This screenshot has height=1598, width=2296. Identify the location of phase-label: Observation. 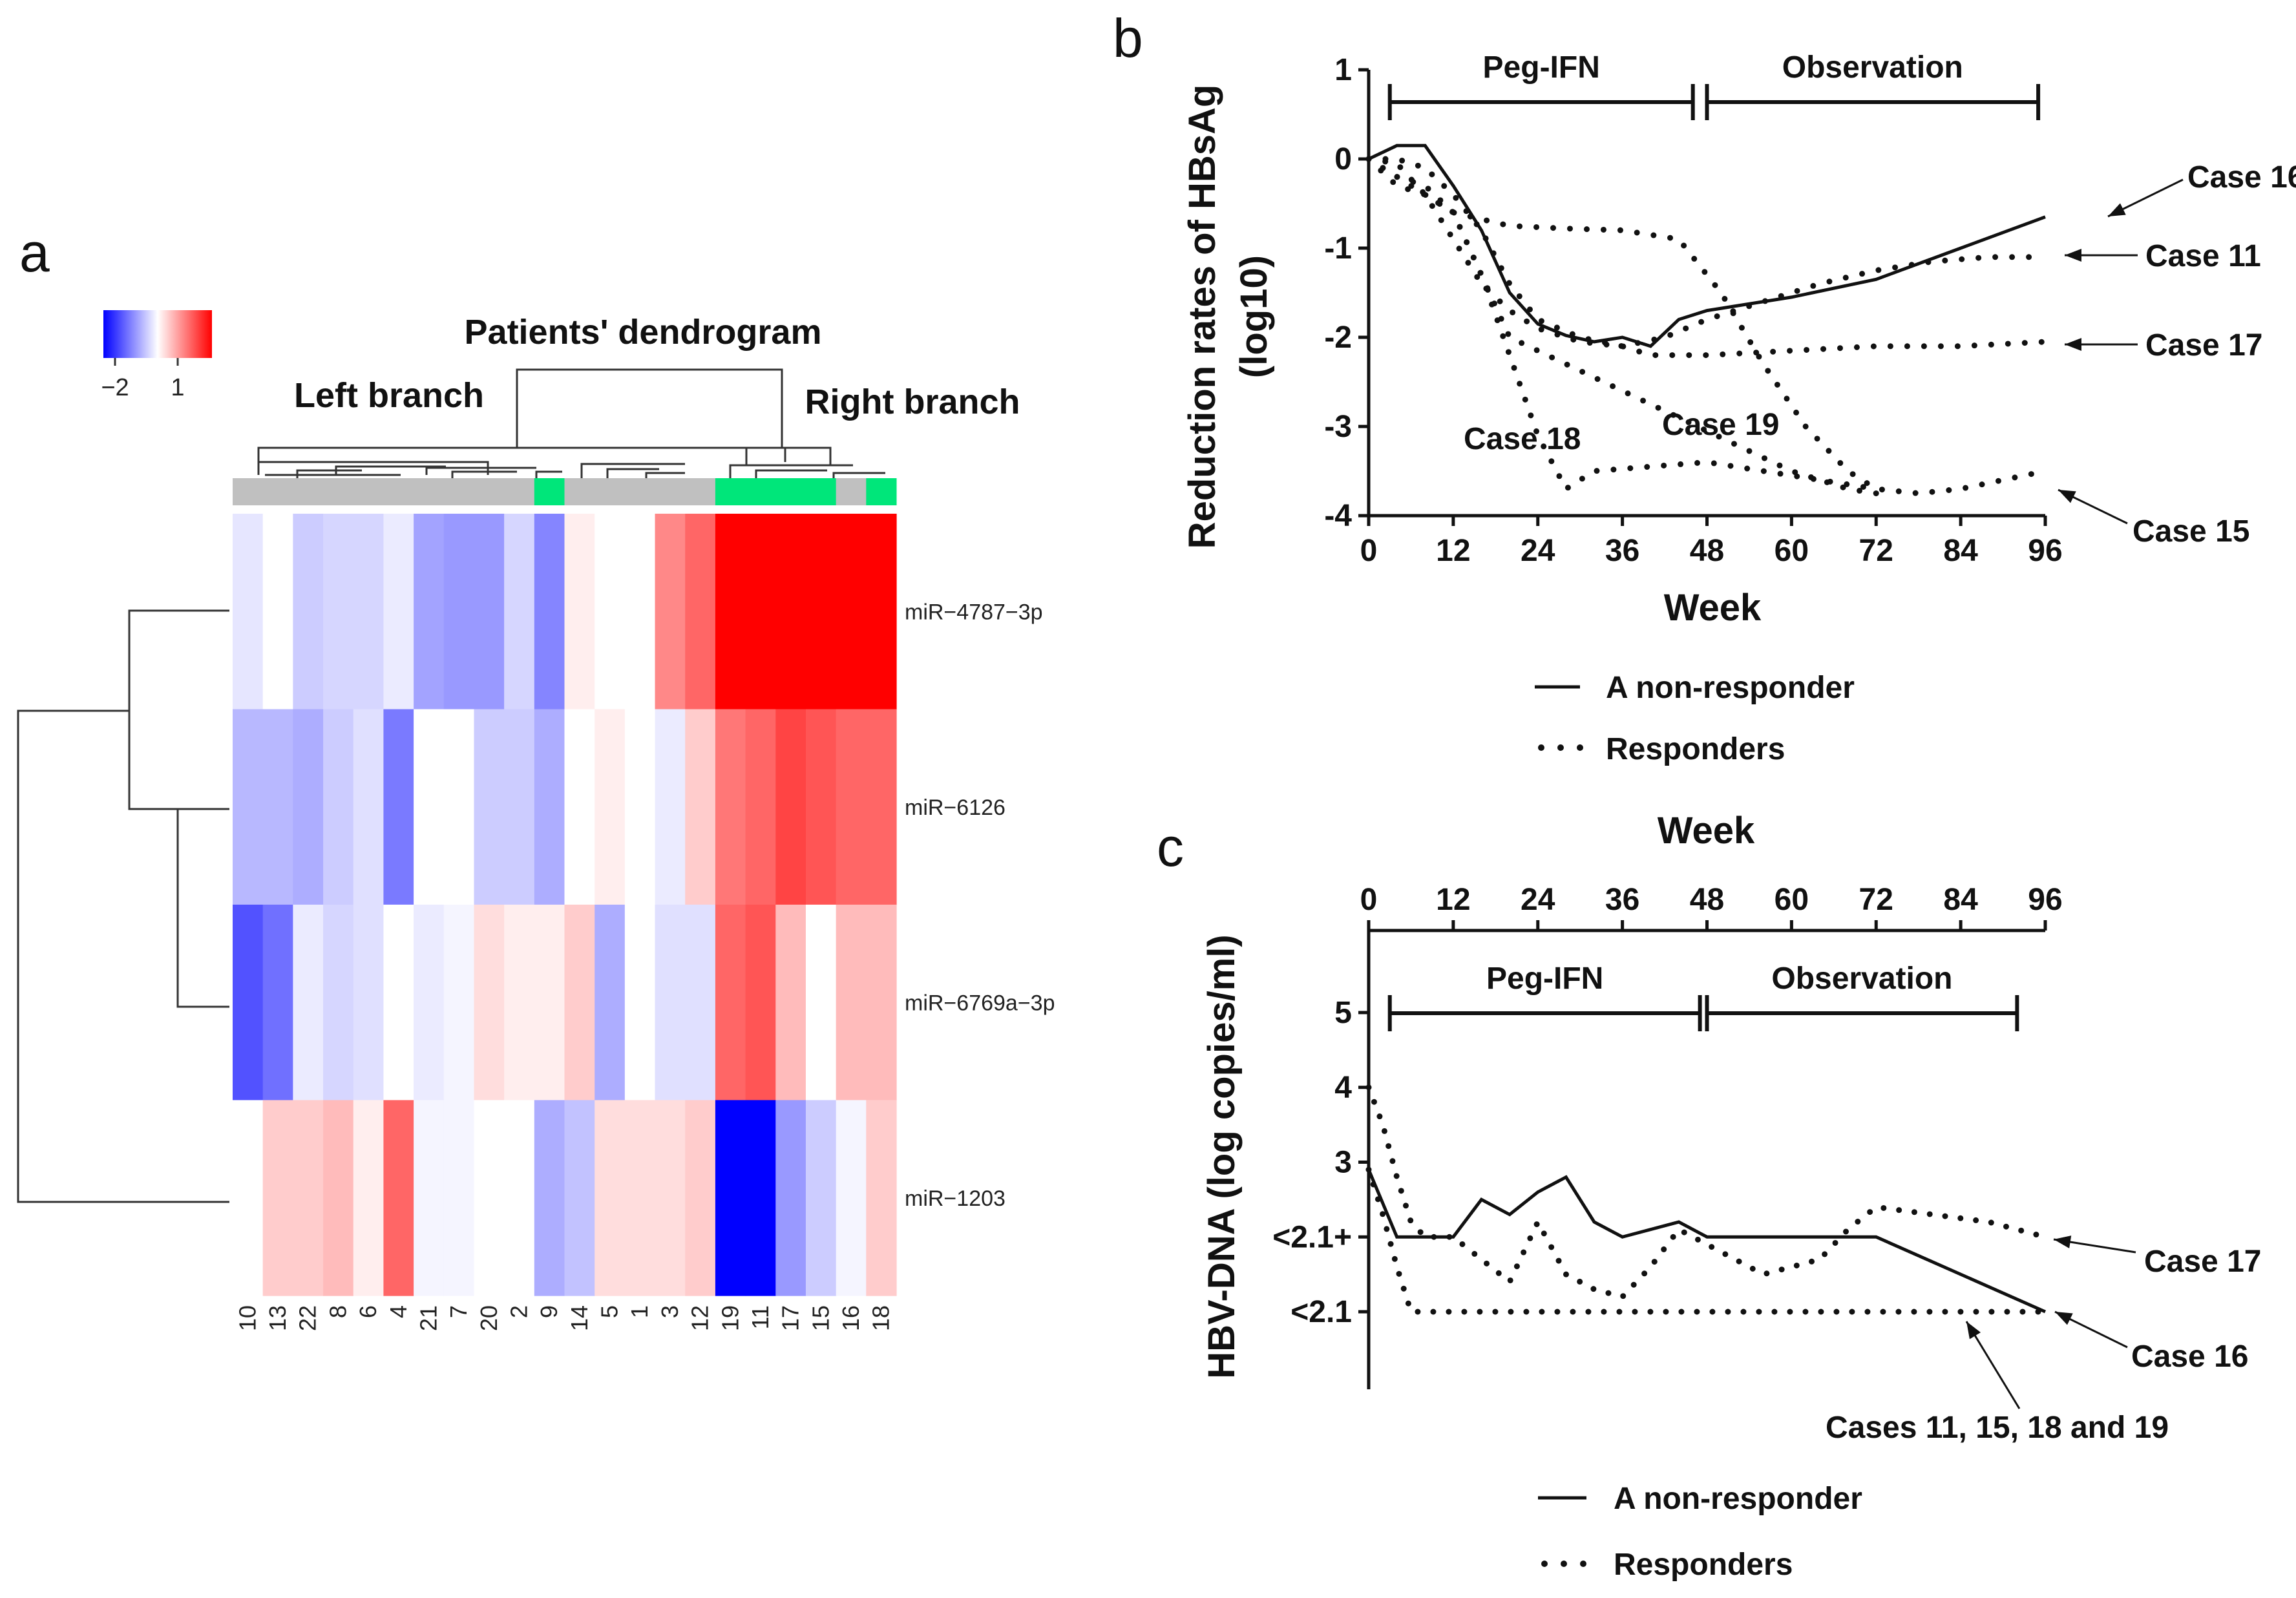
(1873, 67).